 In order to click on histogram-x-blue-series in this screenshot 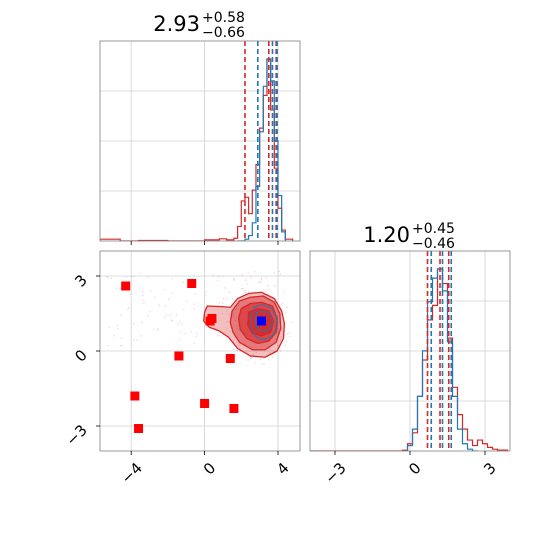, I will do `click(261, 149)`.